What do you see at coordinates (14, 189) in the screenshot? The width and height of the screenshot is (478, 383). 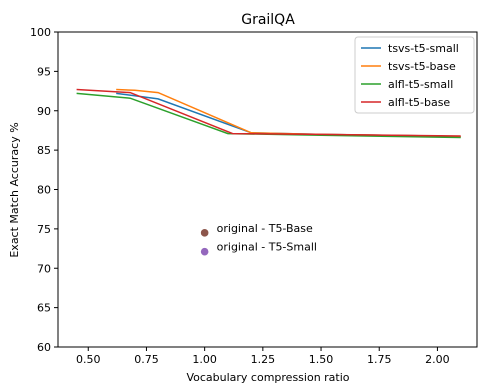 I see `y-axis-label: Exact Match Accuracy %` at bounding box center [14, 189].